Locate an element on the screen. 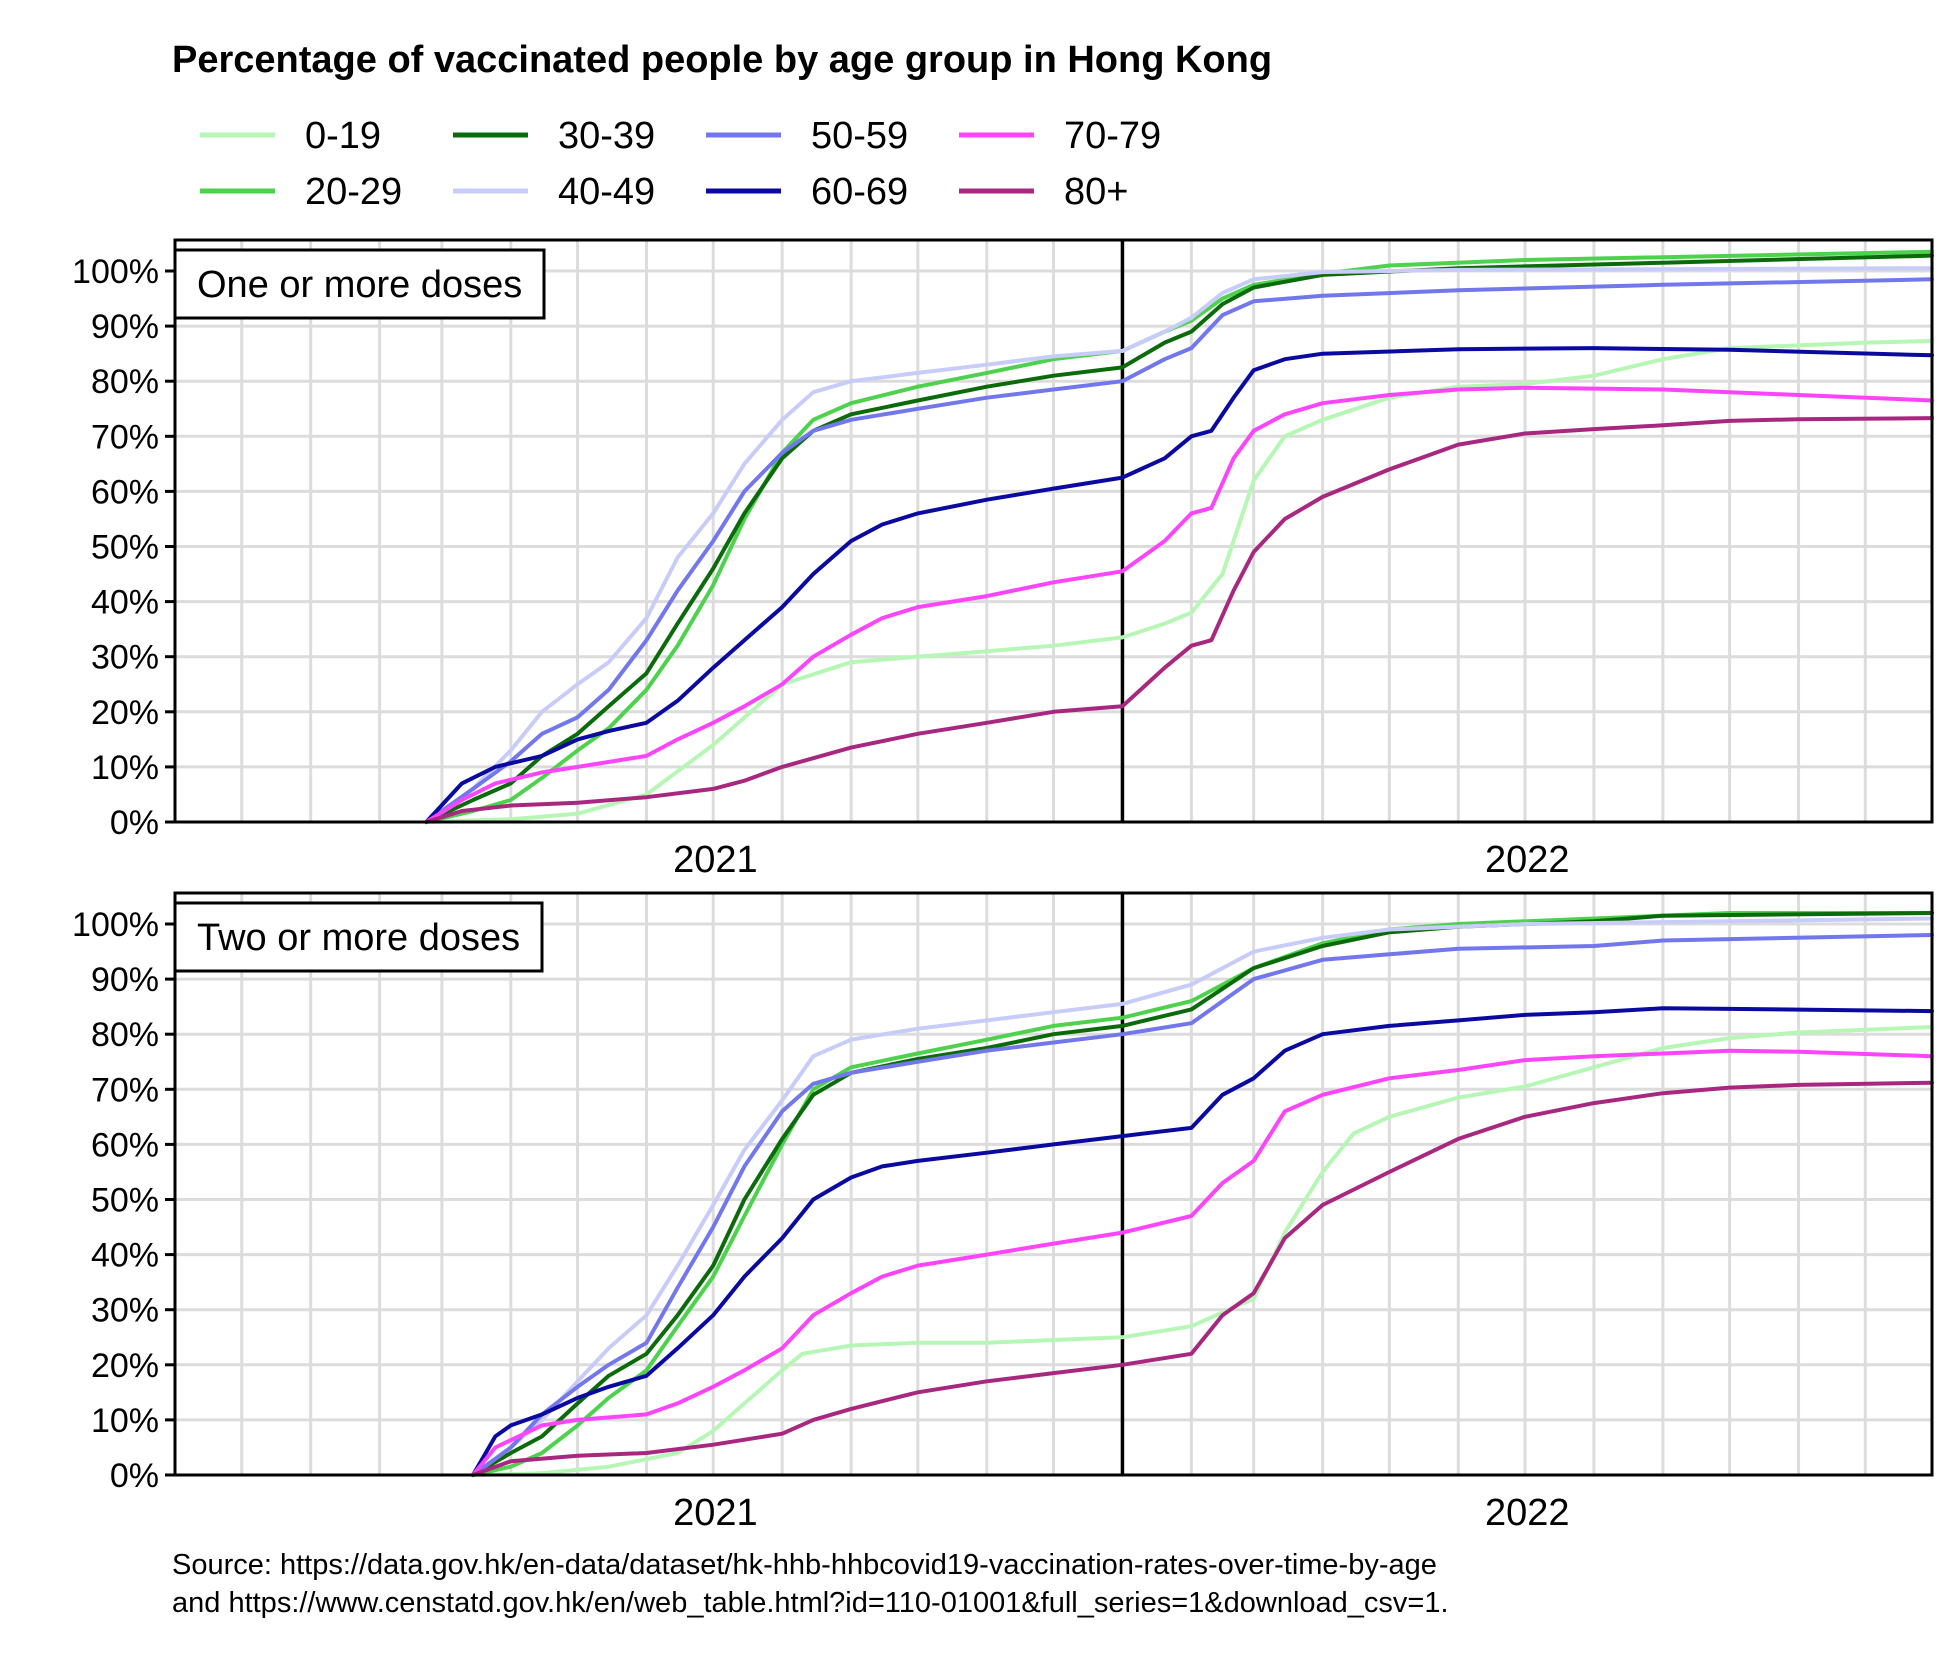 The width and height of the screenshot is (1950, 1655). legend: 0-19 20-29 30-39 40-49 50-59 60-69 70-79 80+ is located at coordinates (680, 164).